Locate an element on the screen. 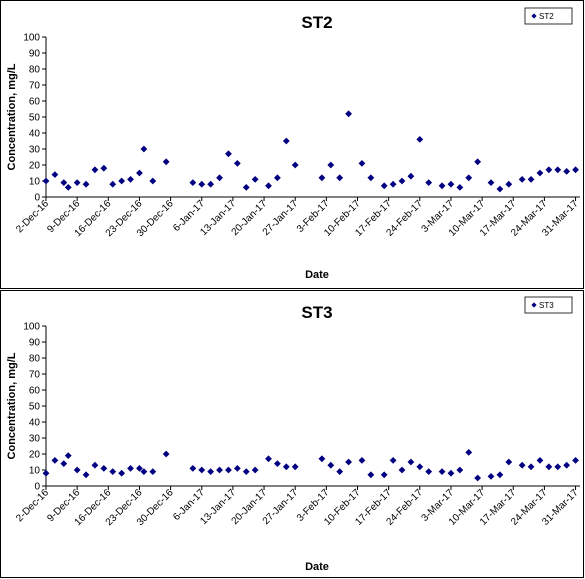 Image resolution: width=585 pixels, height=579 pixels. legend-label: ST3 is located at coordinates (546, 305).